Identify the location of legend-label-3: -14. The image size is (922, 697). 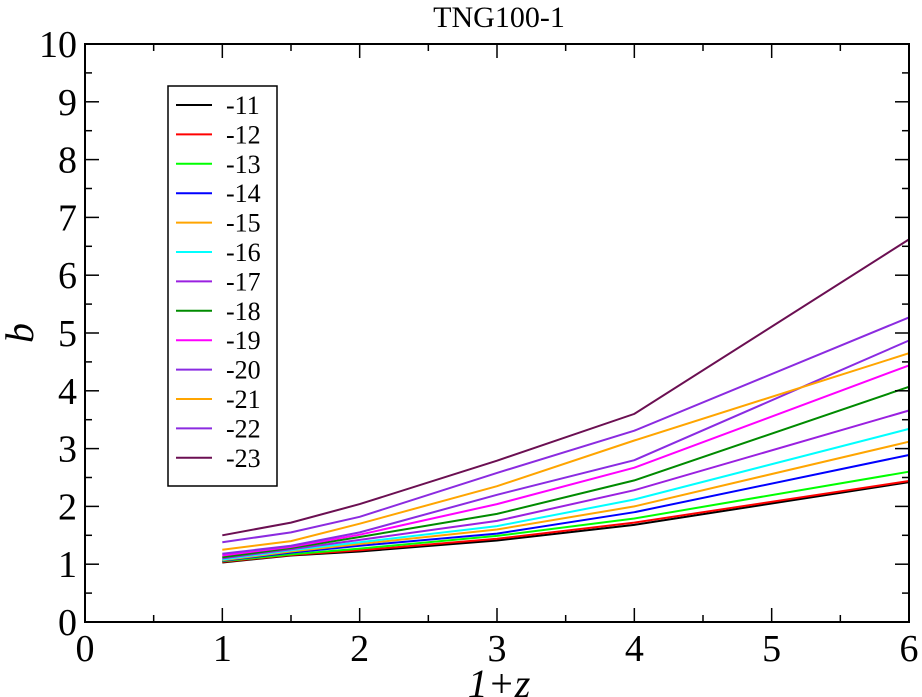
(243, 193).